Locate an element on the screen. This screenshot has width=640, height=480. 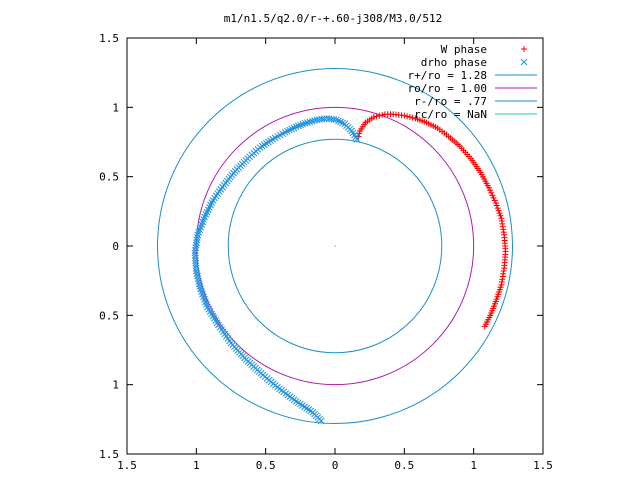
chart-title: m1/n1.5/q2.0/r-+.60-j308/M3.0/512 is located at coordinates (333, 18).